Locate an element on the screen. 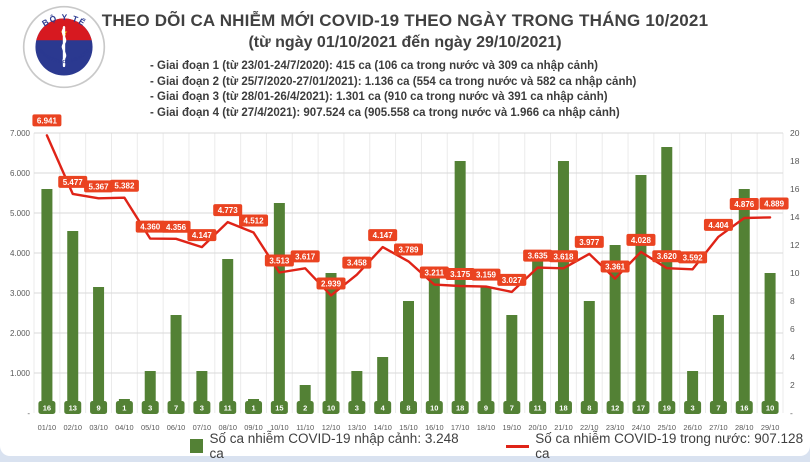  bar-value-label: 12 is located at coordinates (615, 408).